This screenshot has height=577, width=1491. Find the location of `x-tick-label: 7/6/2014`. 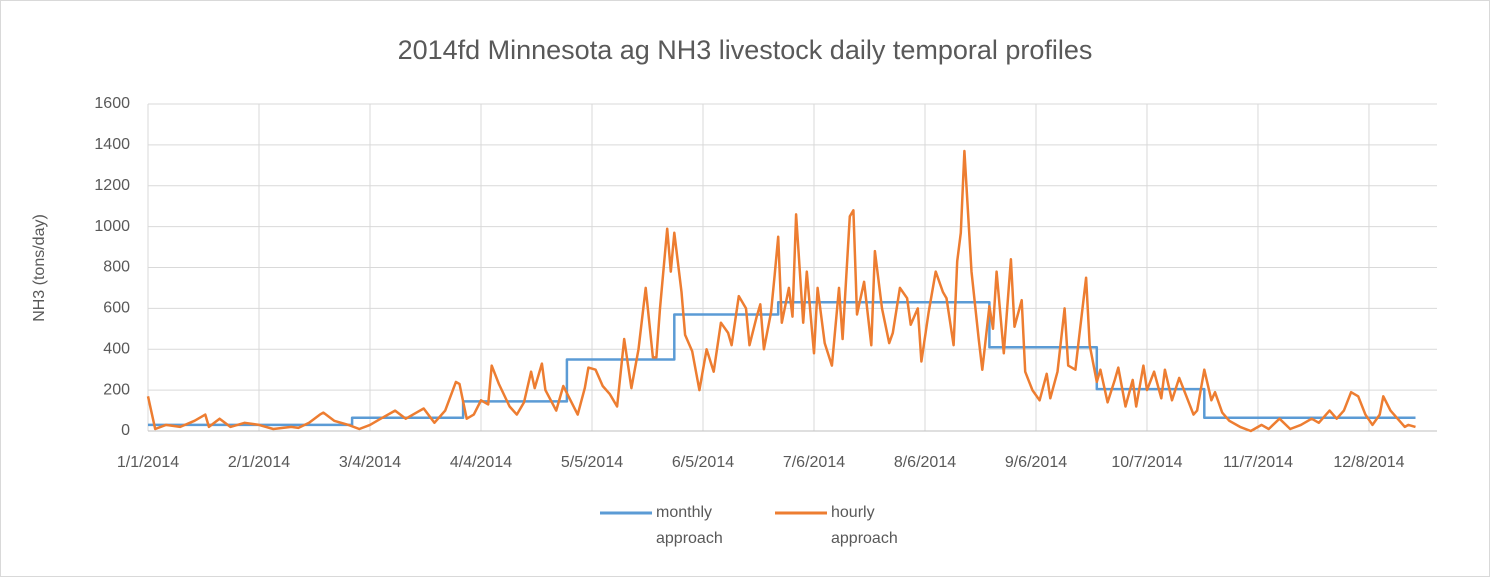

x-tick-label: 7/6/2014 is located at coordinates (814, 462).